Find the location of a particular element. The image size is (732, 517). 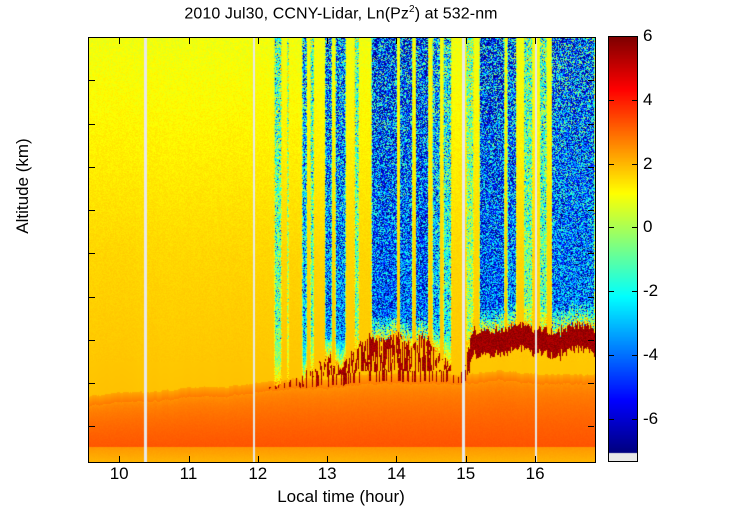

x-tick-label: 10 is located at coordinates (119, 473).